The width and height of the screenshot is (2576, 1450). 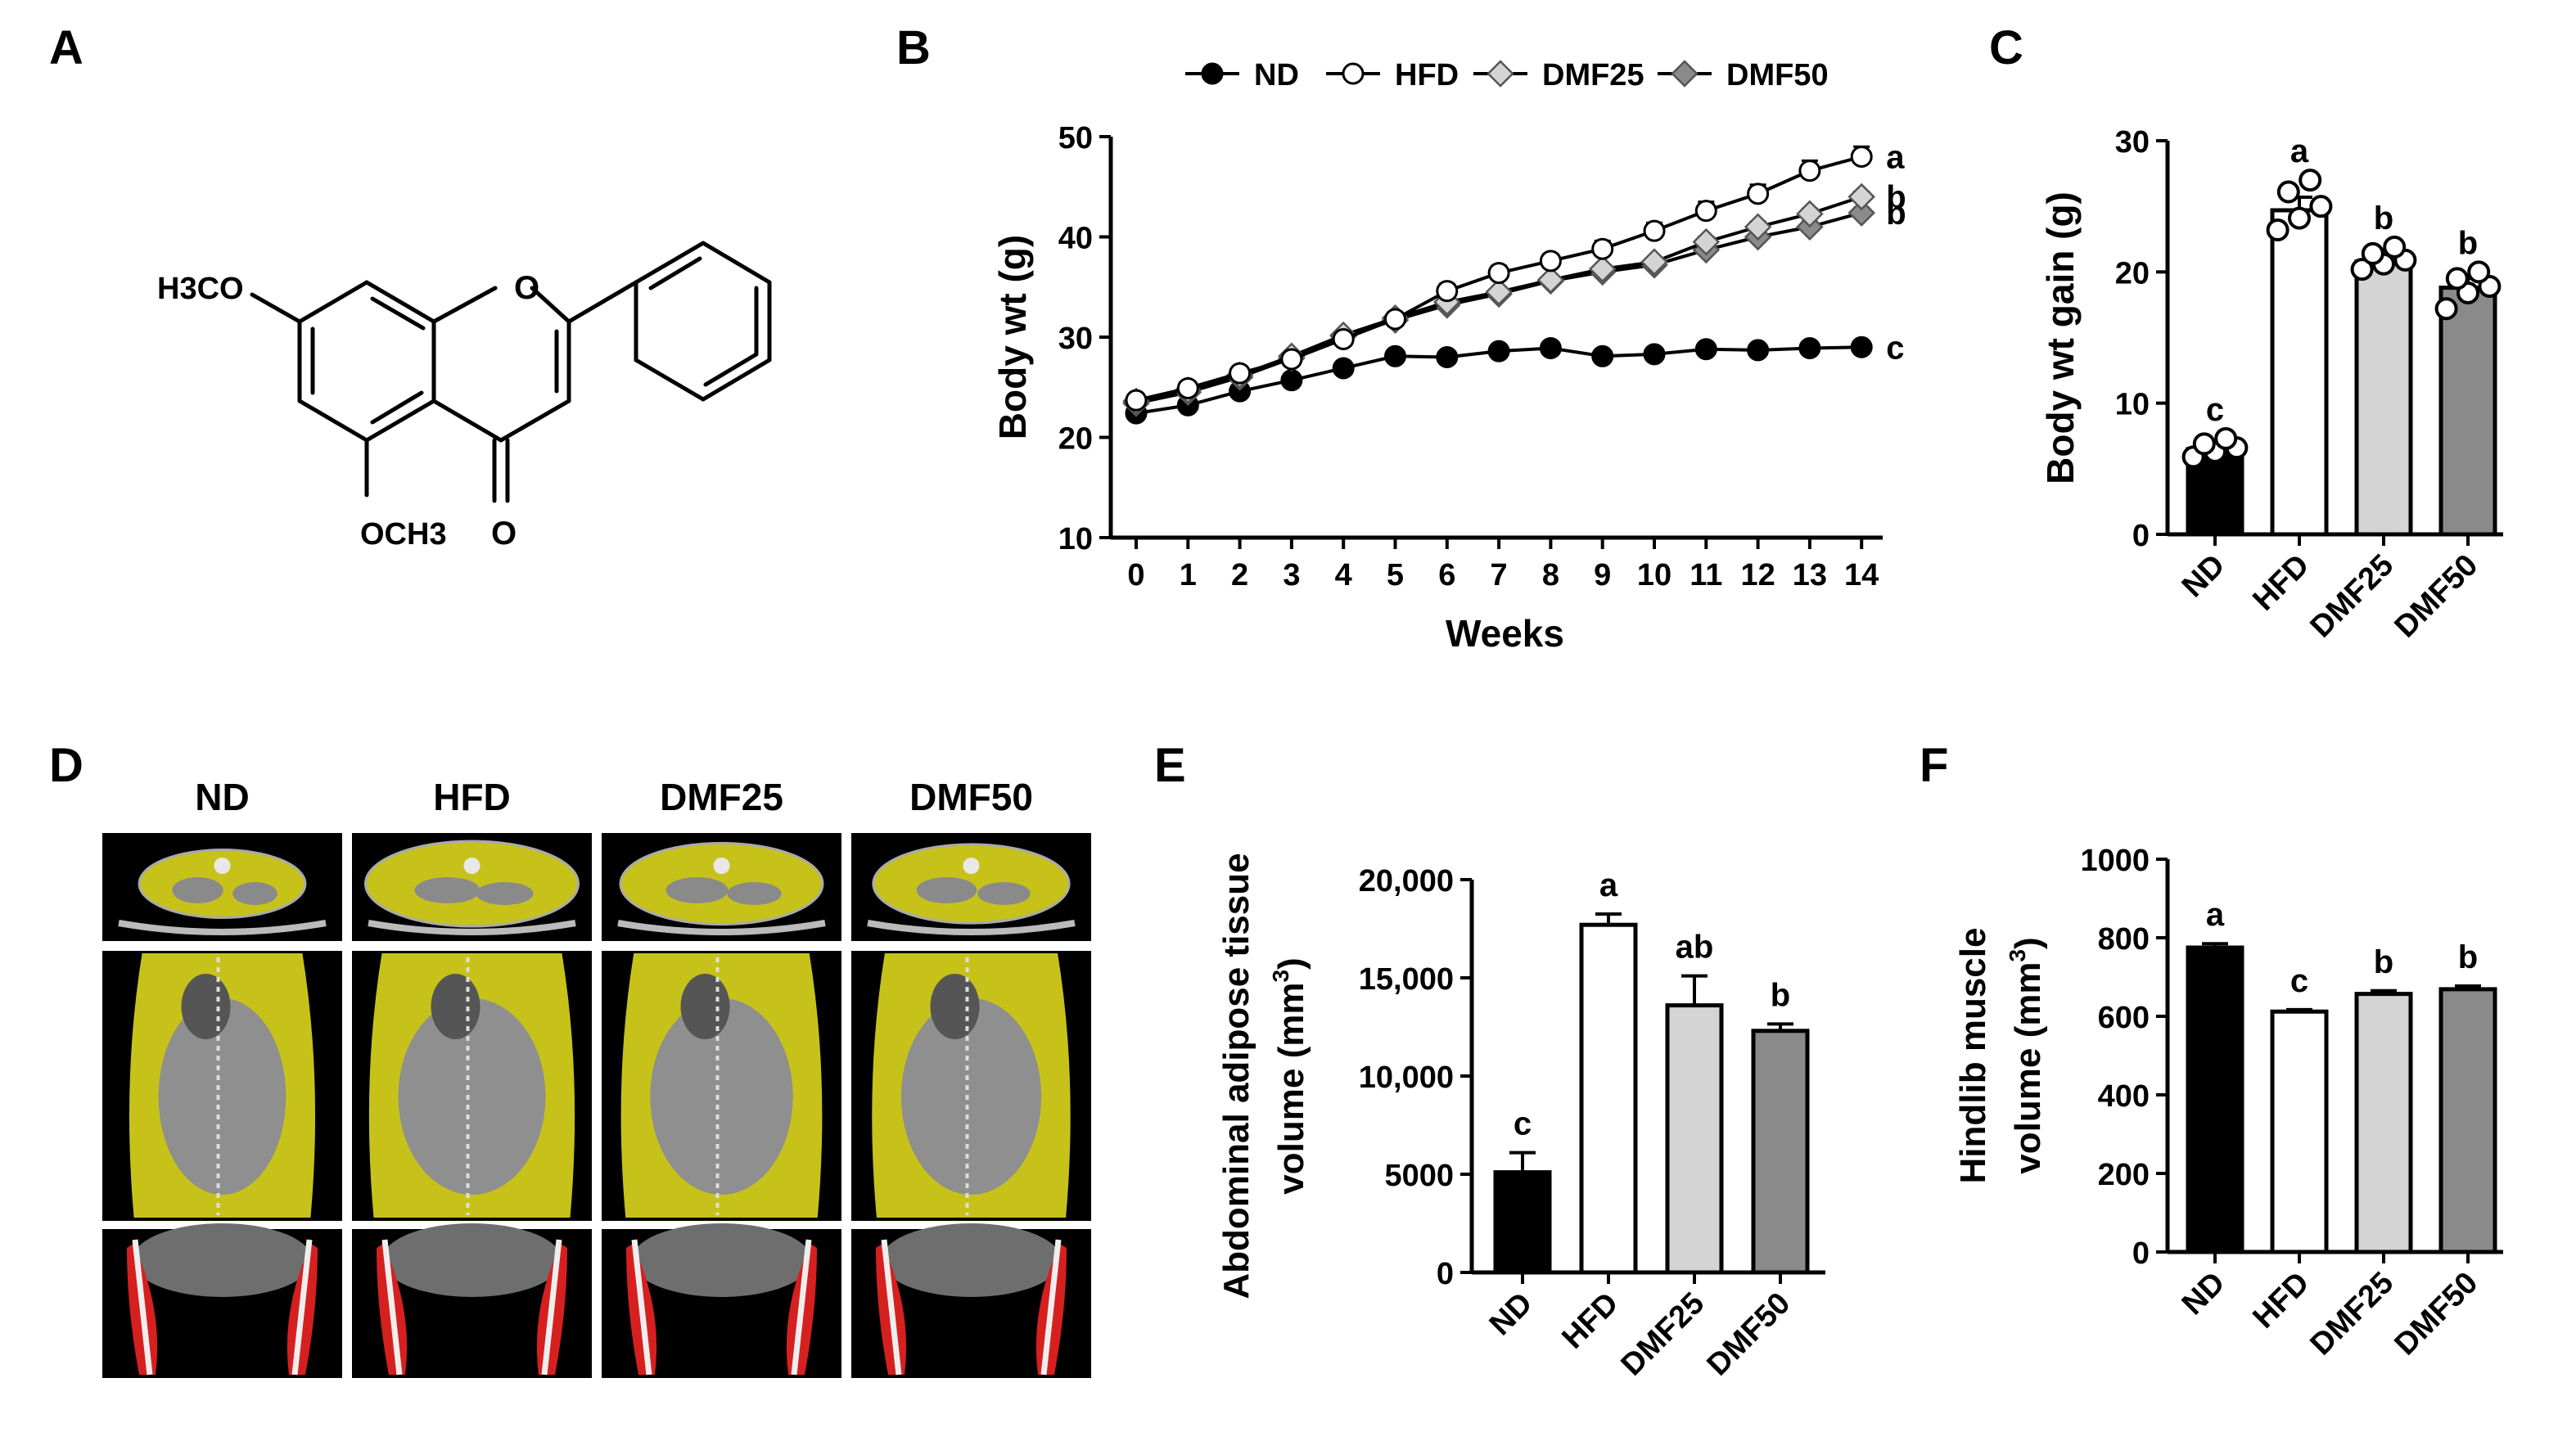 What do you see at coordinates (504, 534) in the screenshot?
I see `carbonyl-oxygen-label: O` at bounding box center [504, 534].